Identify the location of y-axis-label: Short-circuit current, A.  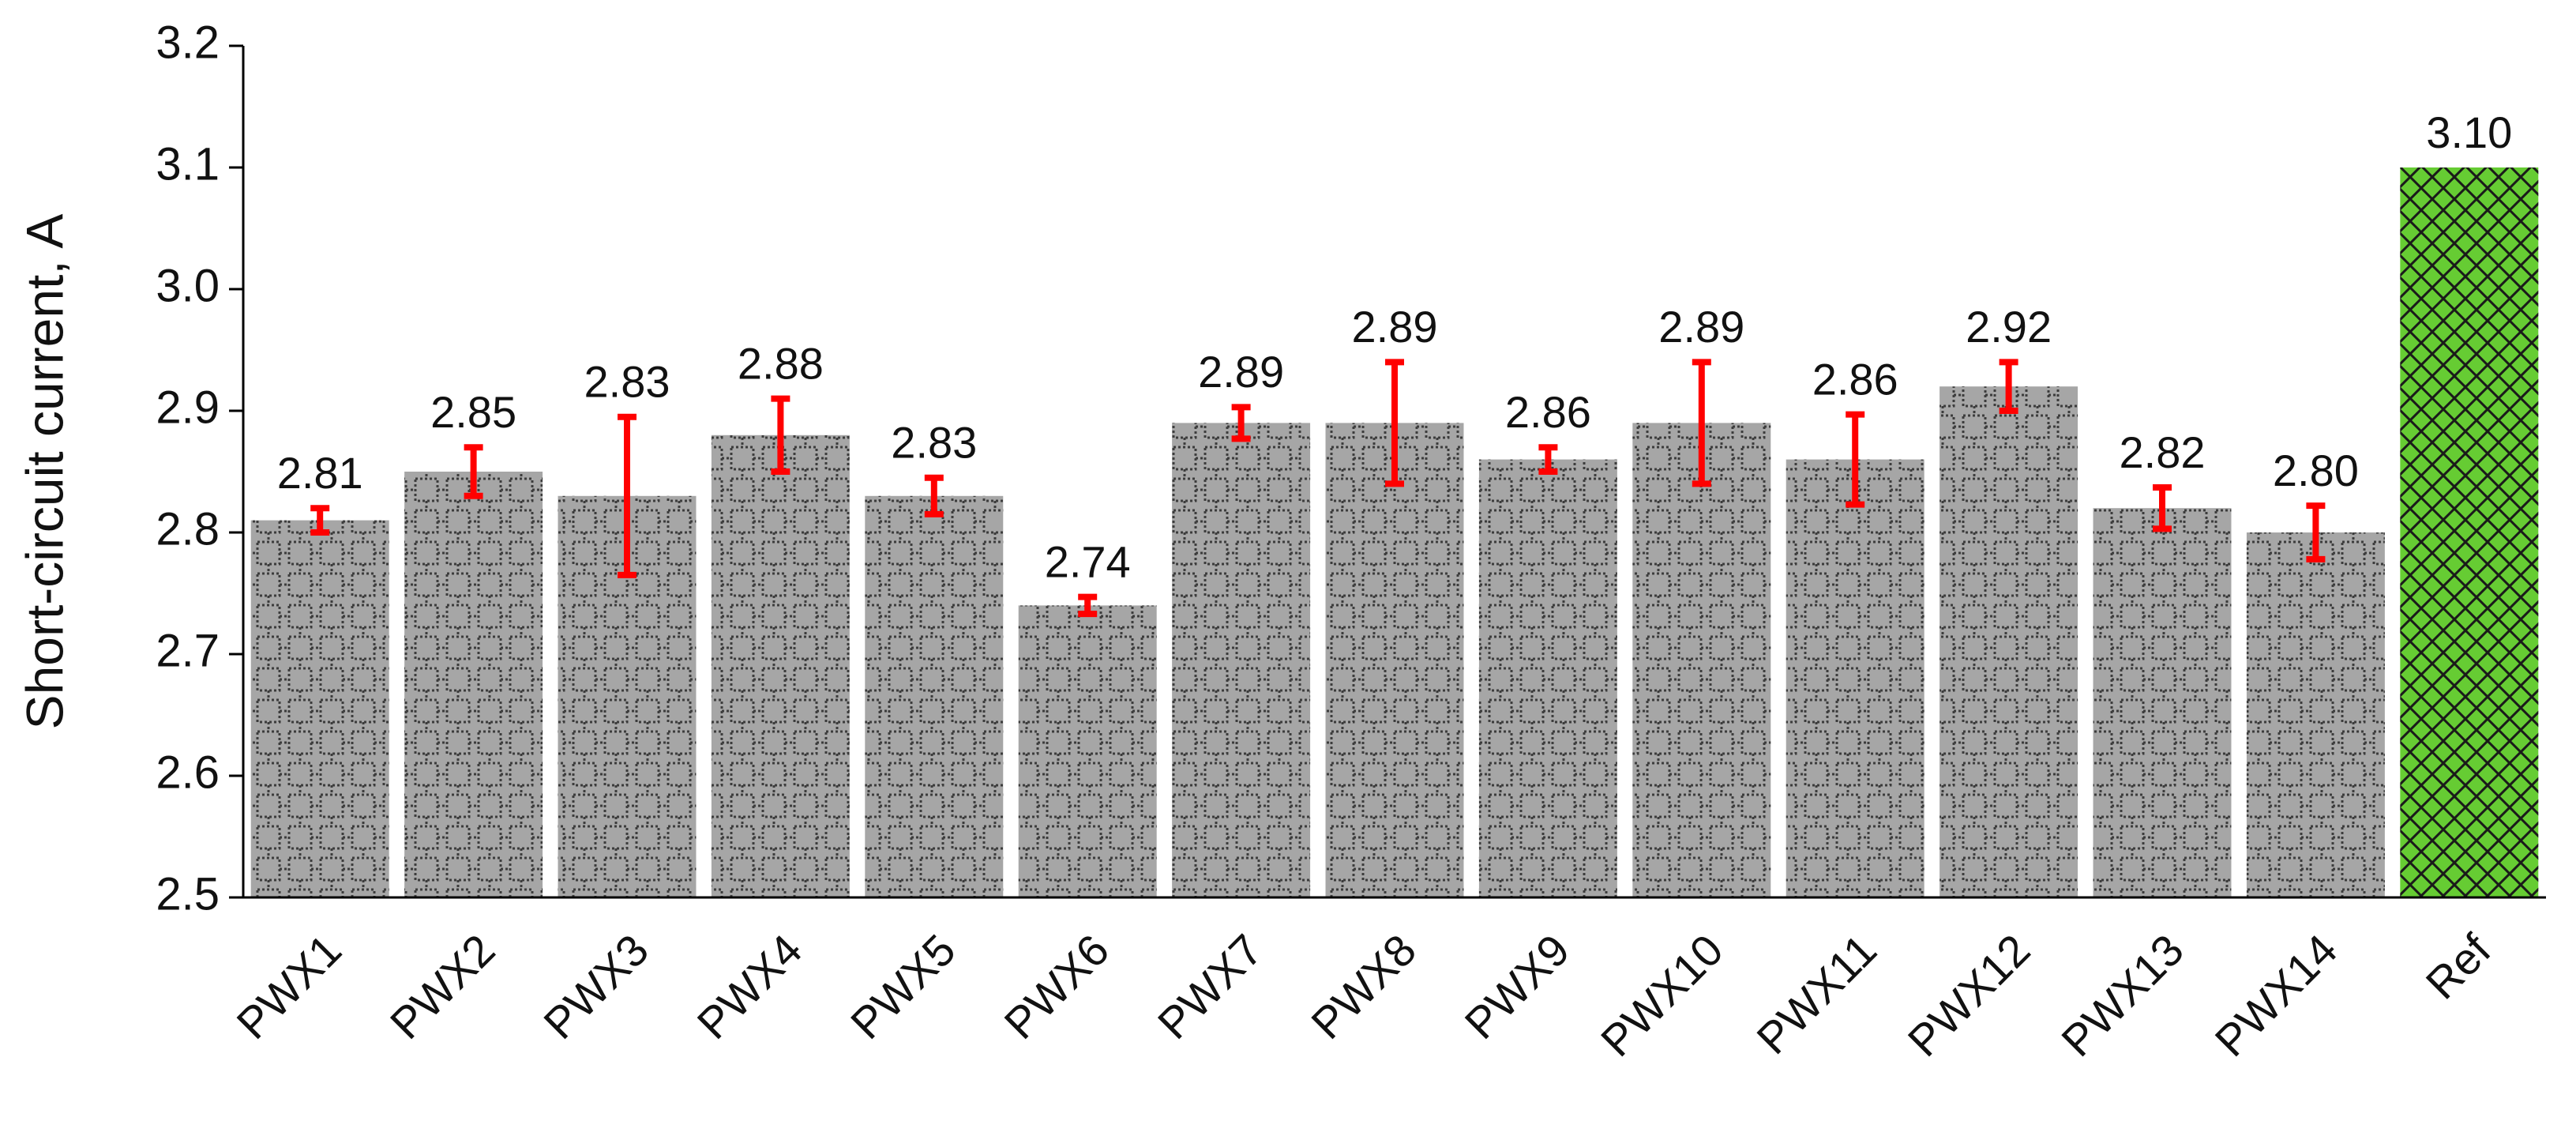
(44, 472).